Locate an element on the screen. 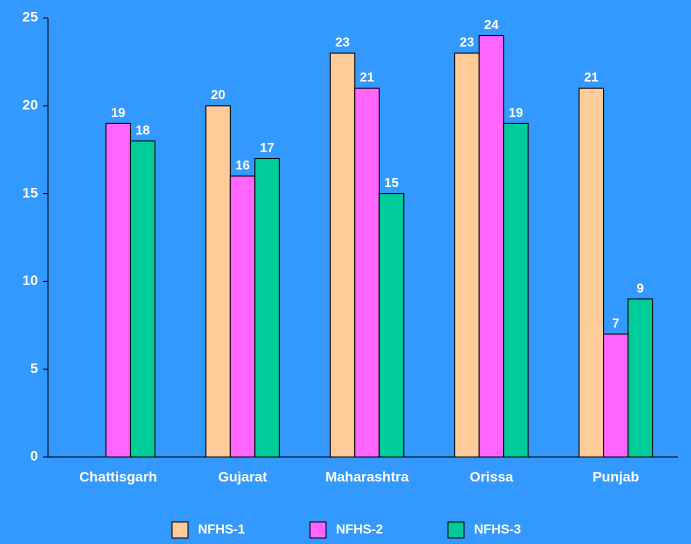 The height and width of the screenshot is (544, 691). value-label: 24 is located at coordinates (491, 24).